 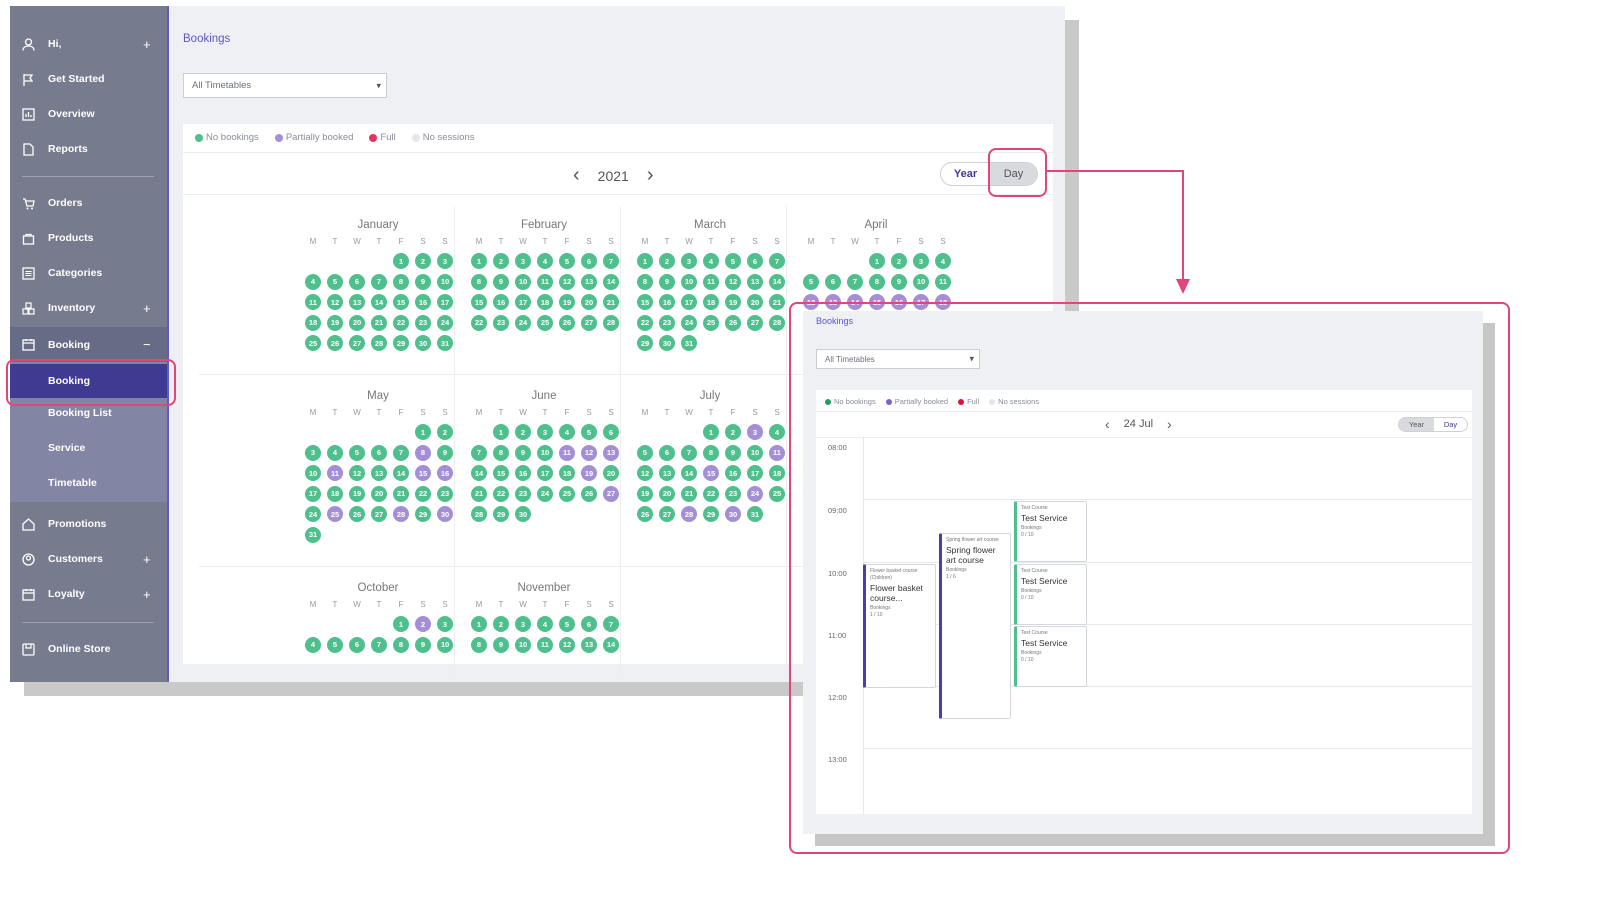 I want to click on sidebar-item-inventory: Inventory +, so click(x=88, y=308).